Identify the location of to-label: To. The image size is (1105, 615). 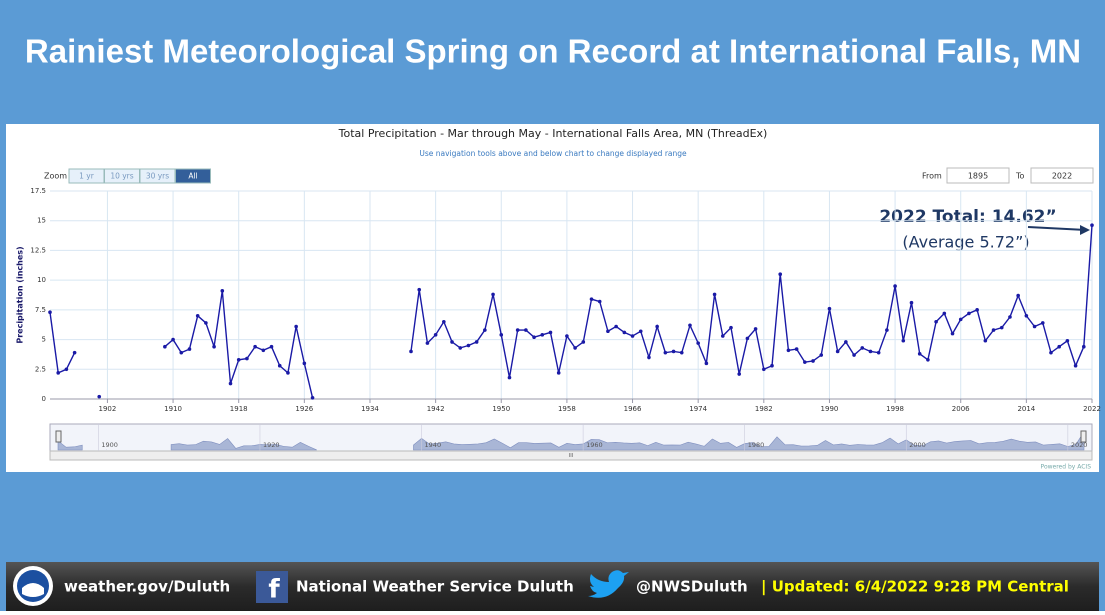
(1020, 176).